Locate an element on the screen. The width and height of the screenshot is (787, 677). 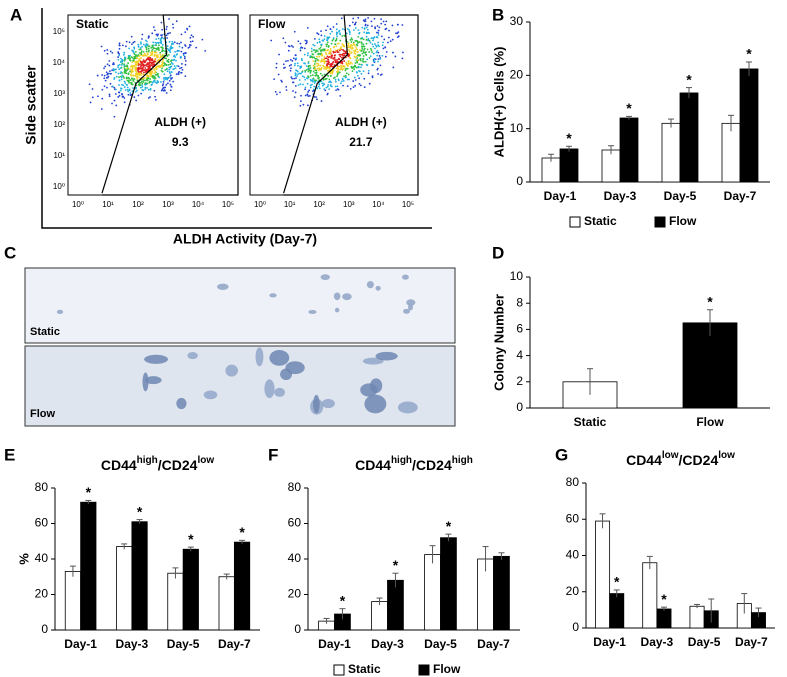
y-tick-label: 20 is located at coordinates (42, 594).